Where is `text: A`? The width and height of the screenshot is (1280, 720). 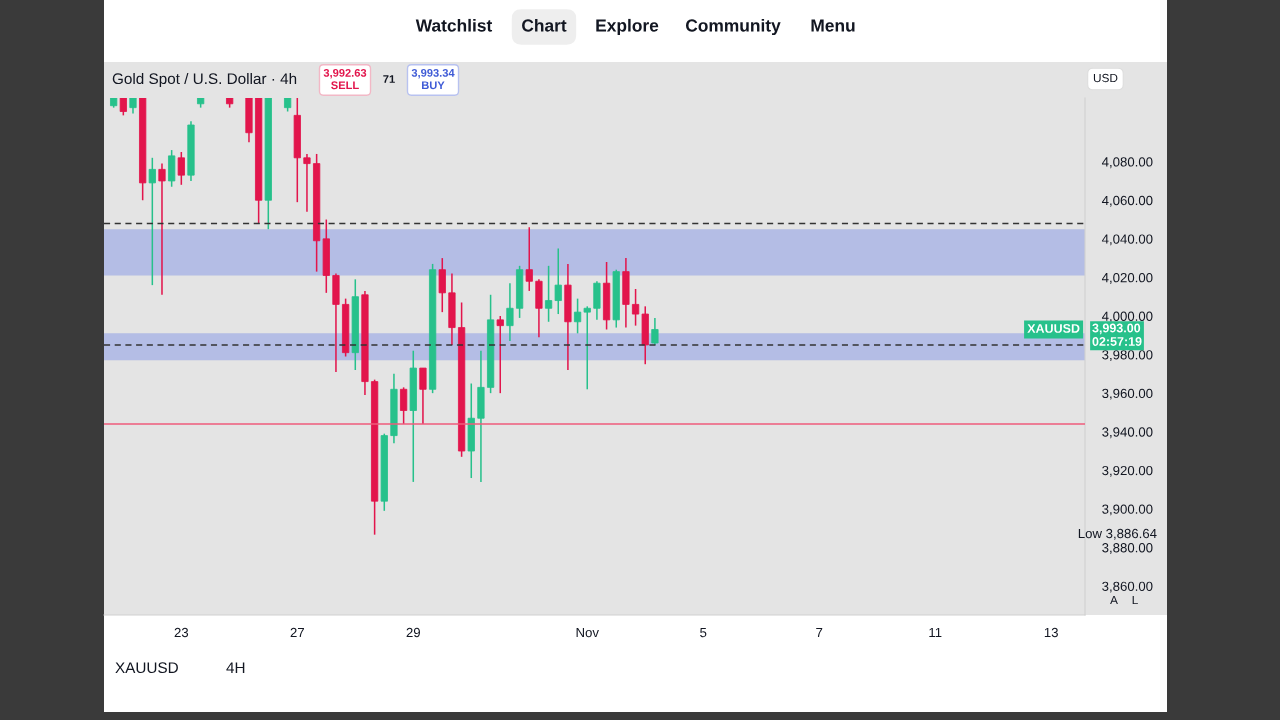
text: A is located at coordinates (1114, 600).